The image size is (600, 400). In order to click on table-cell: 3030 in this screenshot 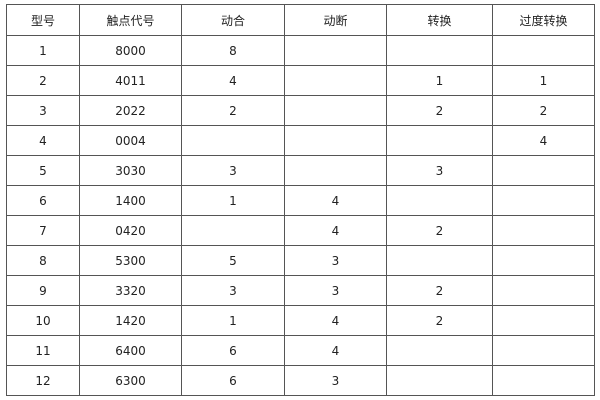, I will do `click(130, 170)`.